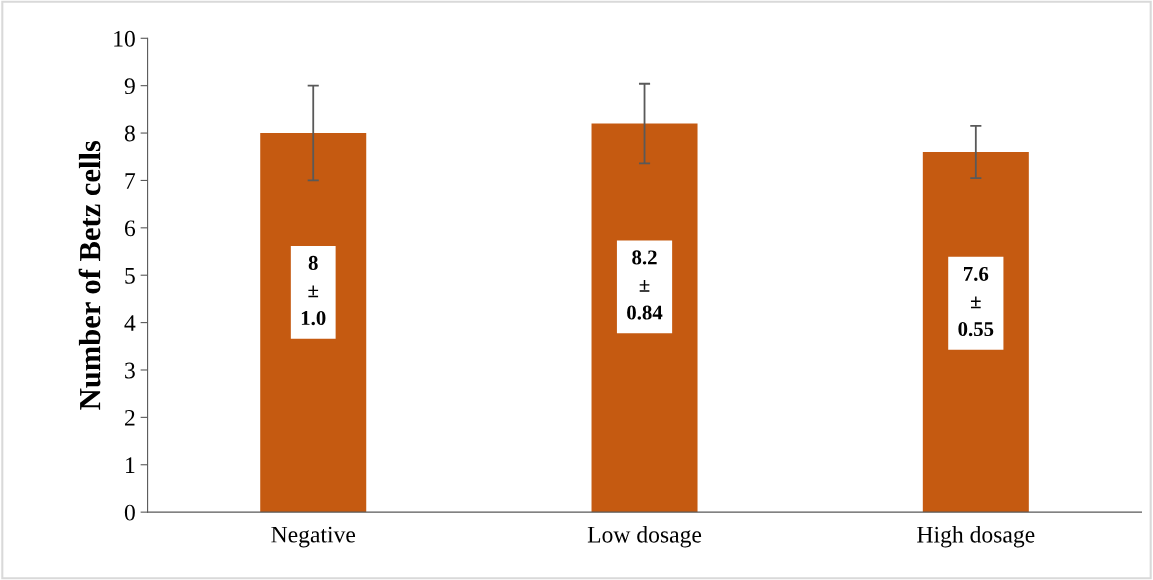 This screenshot has width=1153, height=580. What do you see at coordinates (644, 537) in the screenshot?
I see `x-tick-label: Low dosage` at bounding box center [644, 537].